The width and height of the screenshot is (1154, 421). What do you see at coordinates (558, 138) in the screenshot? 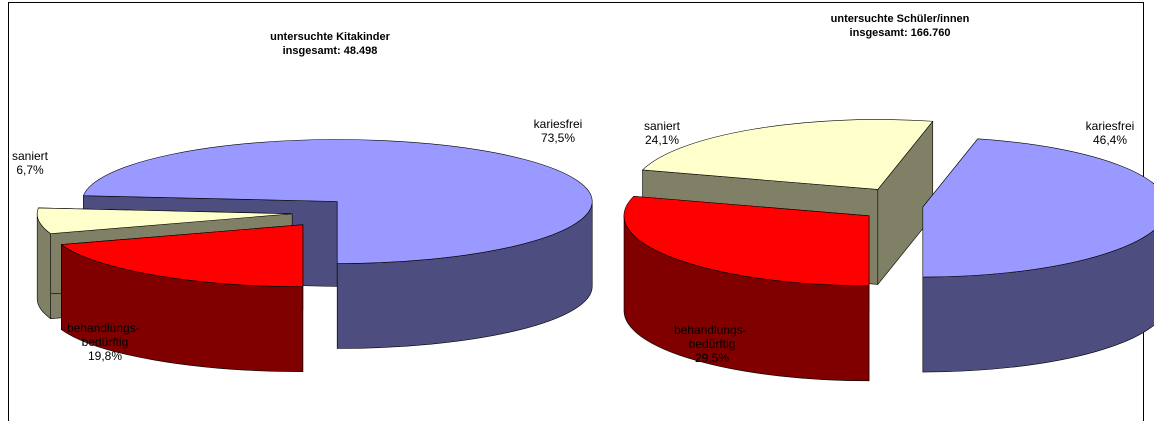
I see `slice-value-label: 73,5%` at bounding box center [558, 138].